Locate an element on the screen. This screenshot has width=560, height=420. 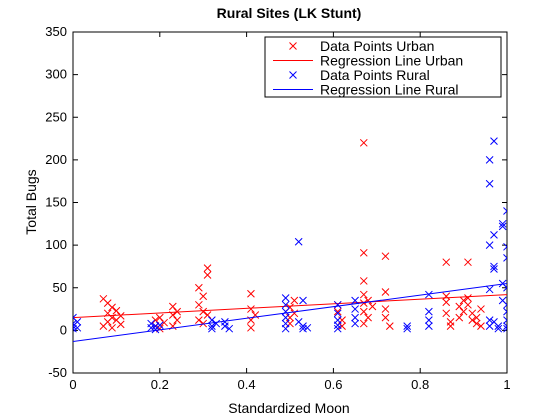
y-tick-label: 50 is located at coordinates (60, 287).